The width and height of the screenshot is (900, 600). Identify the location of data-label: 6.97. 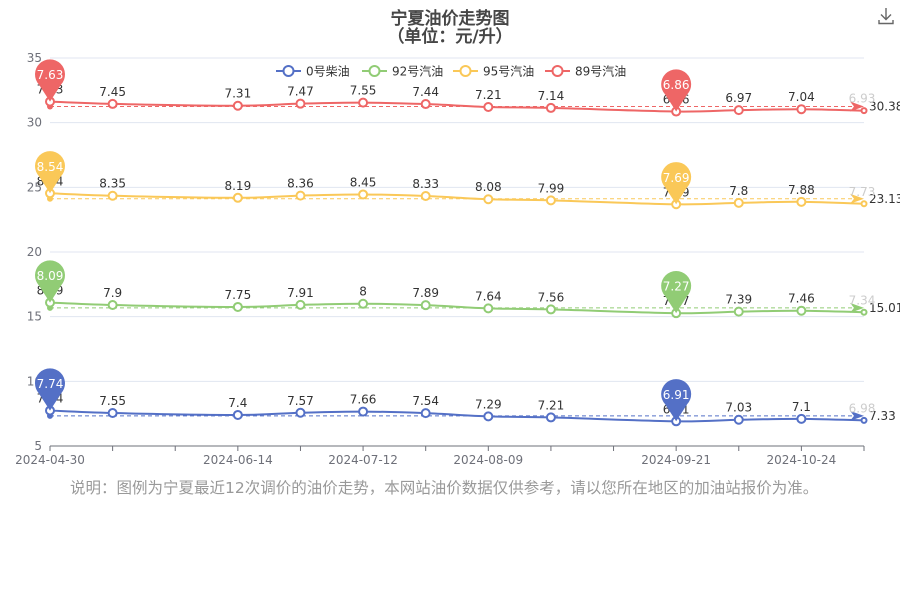
(738, 98).